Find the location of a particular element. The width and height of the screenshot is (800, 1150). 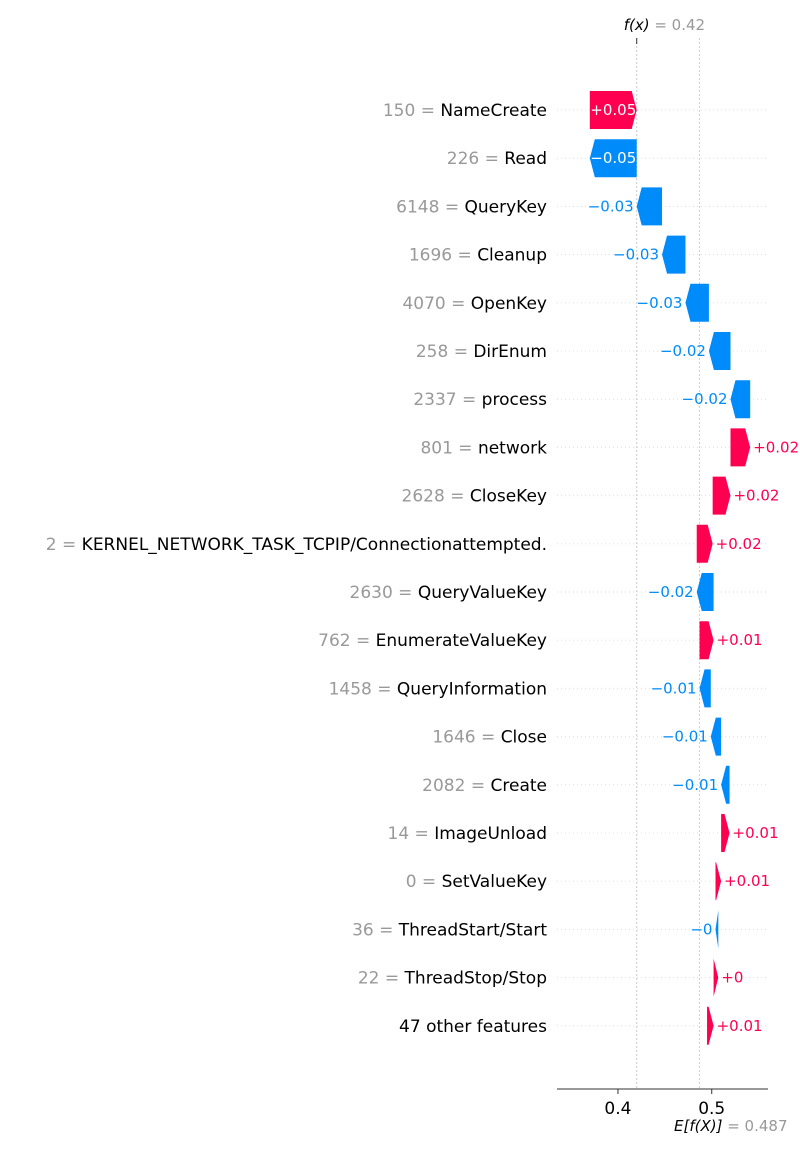

reference-lines is located at coordinates (668, 563).